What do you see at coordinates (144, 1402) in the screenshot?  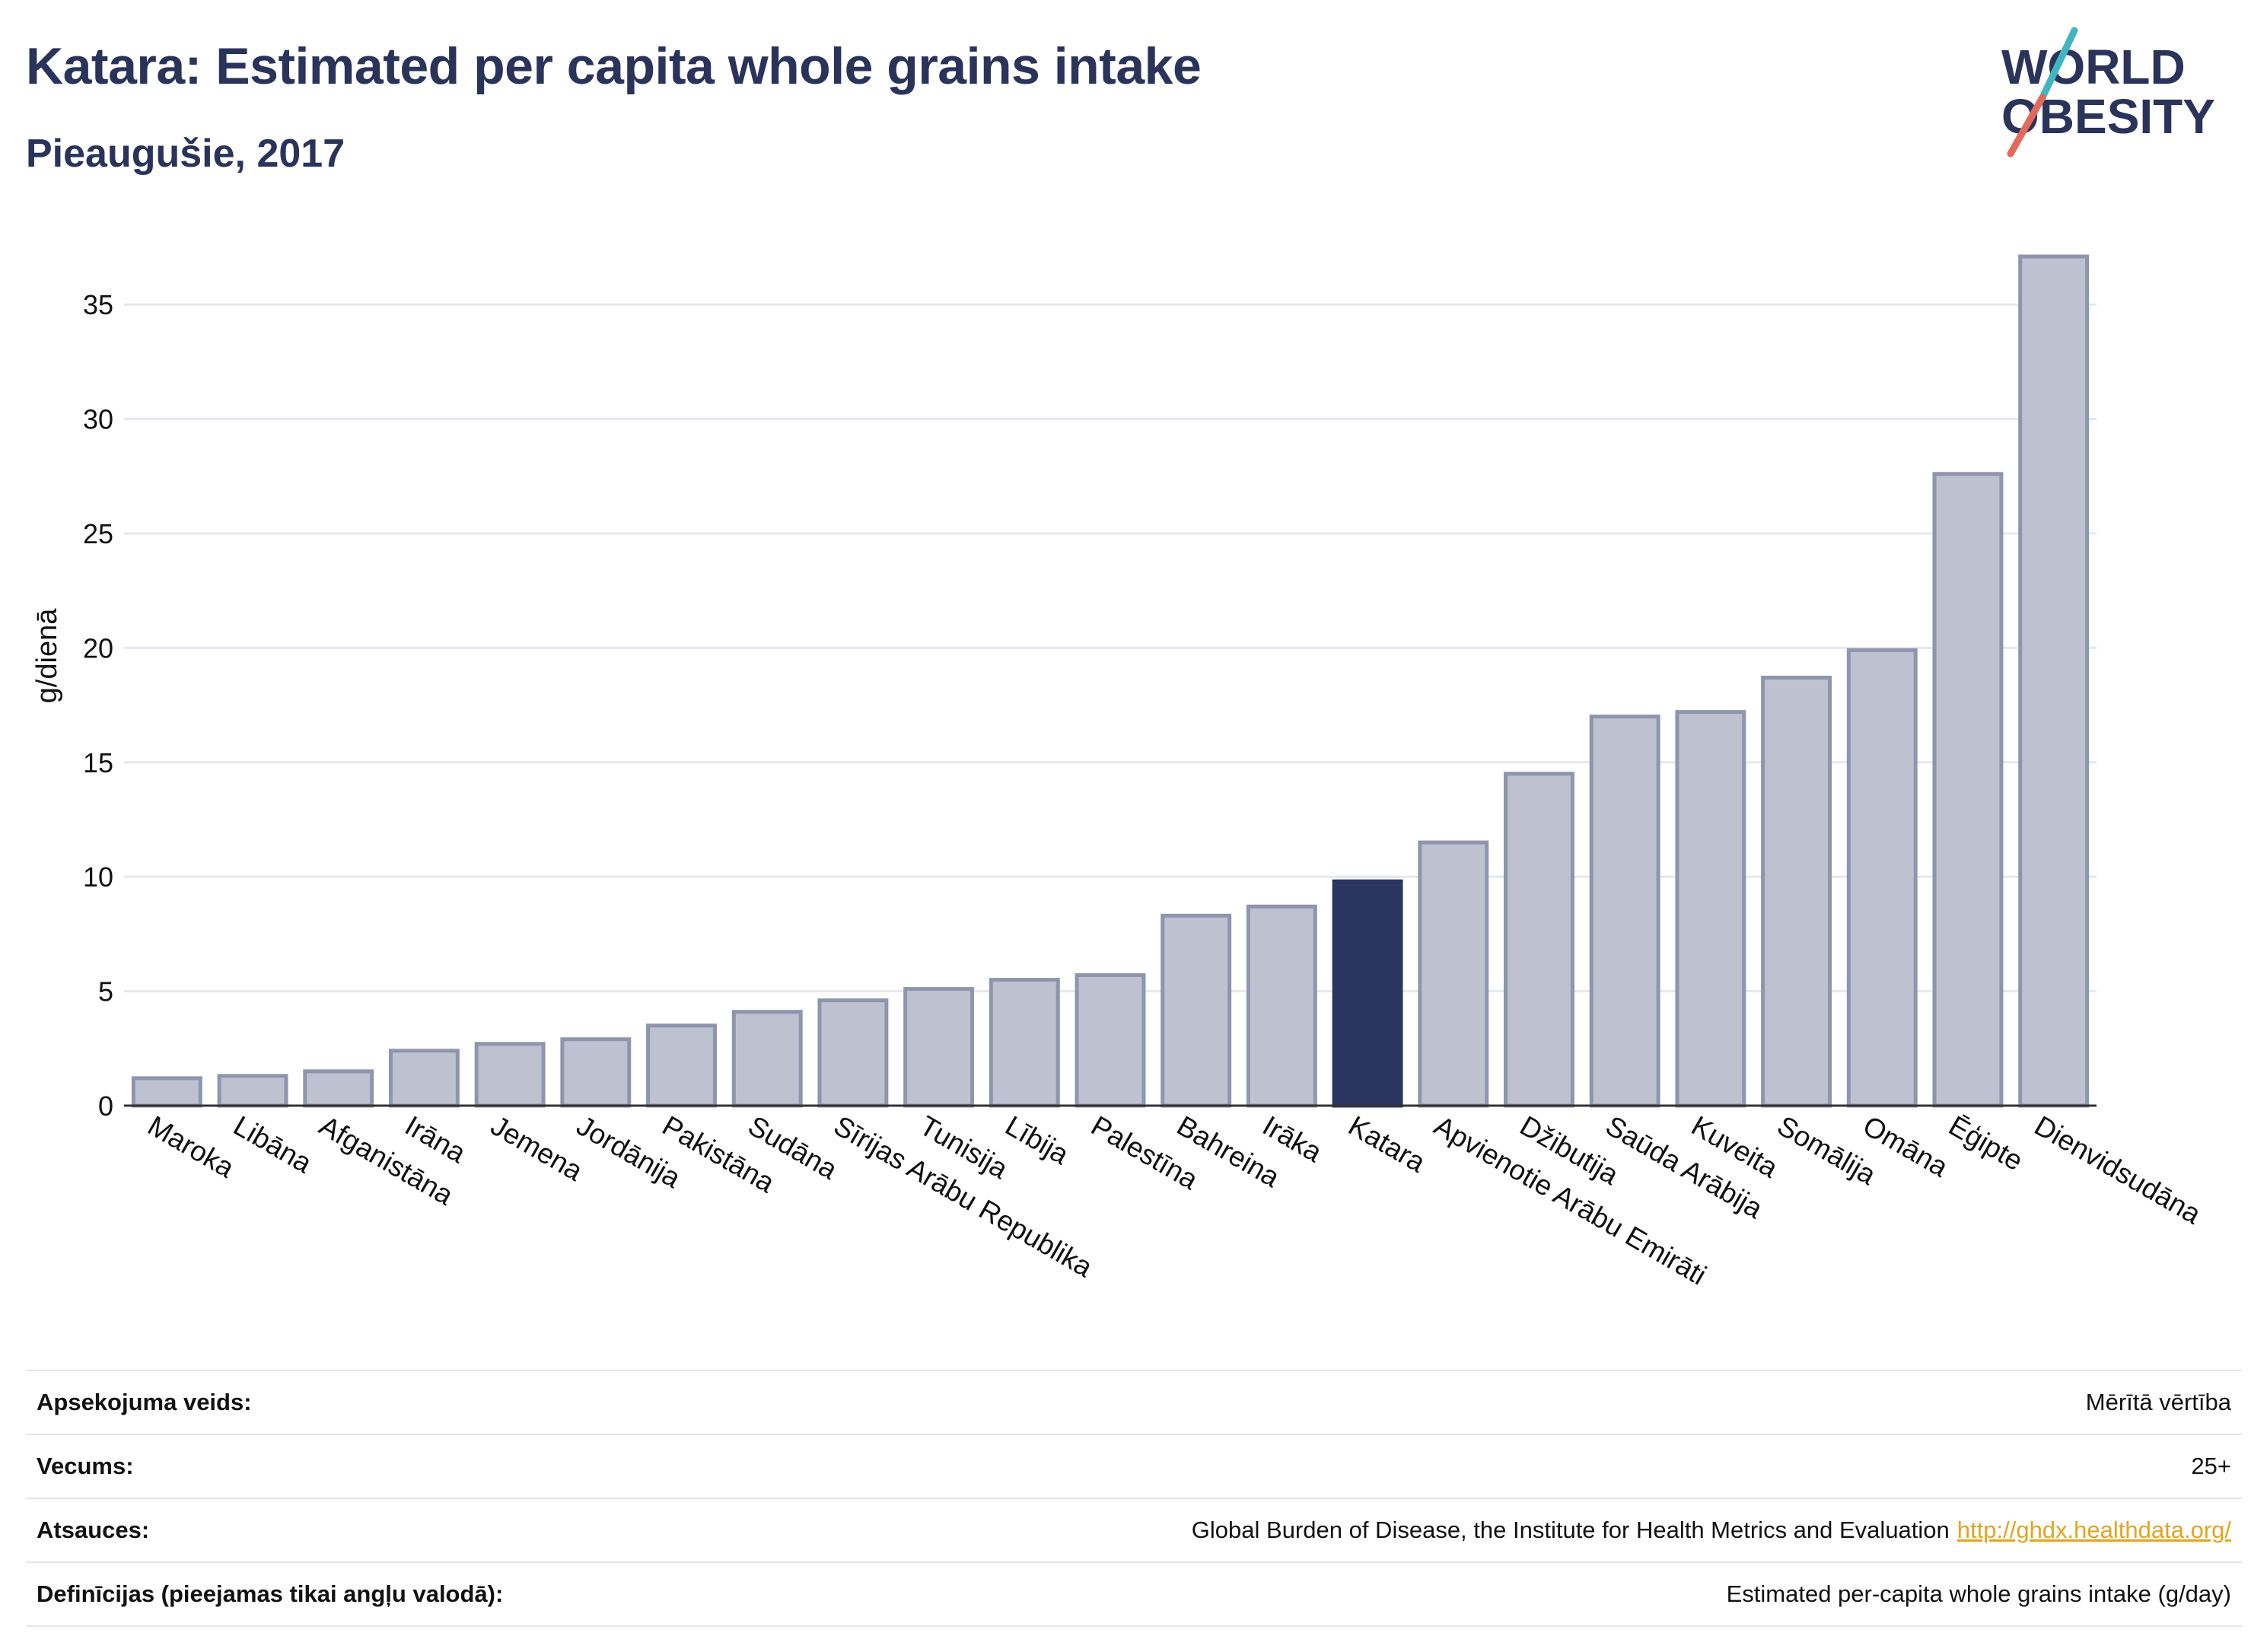 I see `meta-label: Apsekojuma veids:` at bounding box center [144, 1402].